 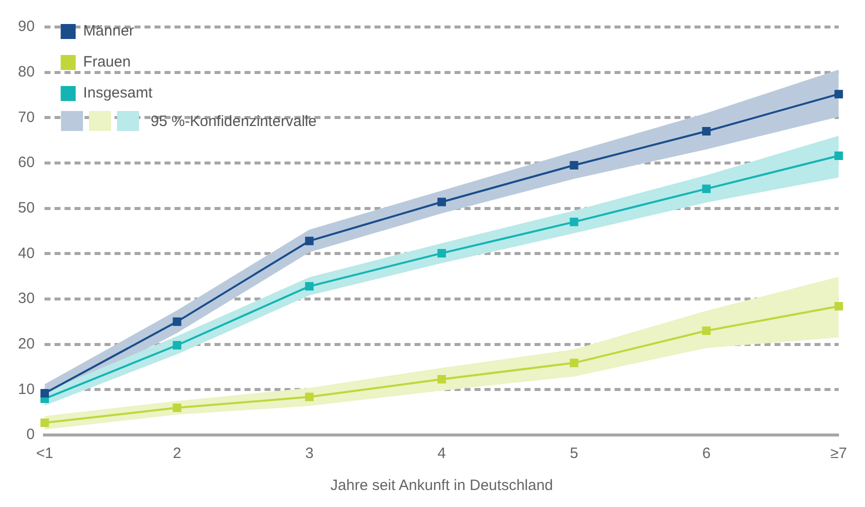 What do you see at coordinates (26, 389) in the screenshot?
I see `y-tick-label: 10` at bounding box center [26, 389].